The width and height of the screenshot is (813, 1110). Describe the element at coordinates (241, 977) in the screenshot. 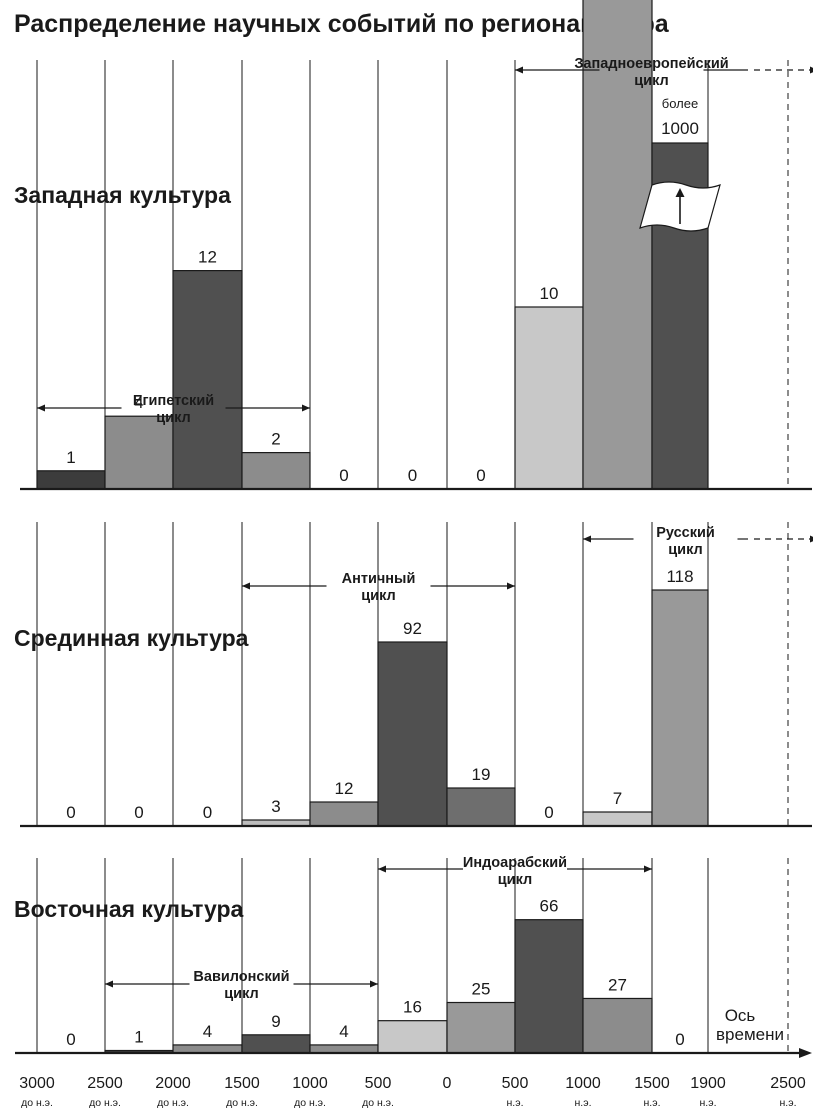

I see `cycle-label-line1: Вавилонский` at that location.